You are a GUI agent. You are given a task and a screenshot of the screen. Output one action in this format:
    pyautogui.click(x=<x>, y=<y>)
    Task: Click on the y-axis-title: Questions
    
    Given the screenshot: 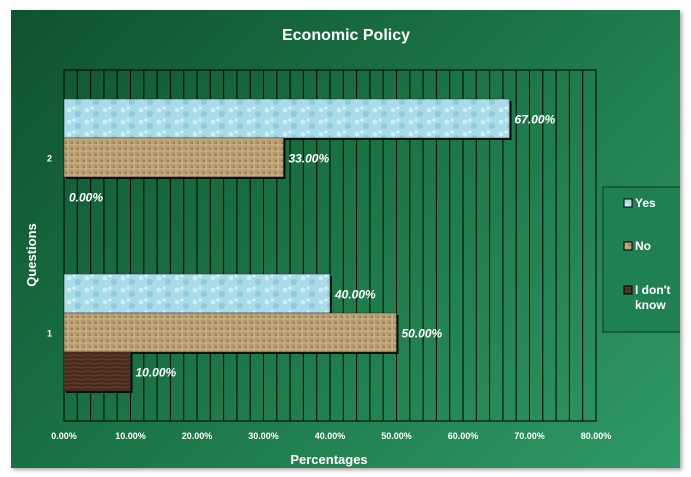 What is the action you would take?
    pyautogui.click(x=31, y=255)
    